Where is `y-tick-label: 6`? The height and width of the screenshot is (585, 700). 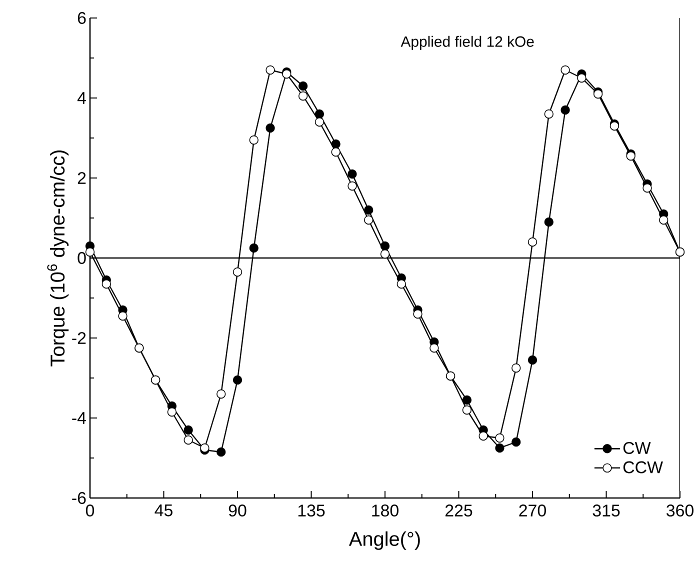 y-tick-label: 6 is located at coordinates (82, 18).